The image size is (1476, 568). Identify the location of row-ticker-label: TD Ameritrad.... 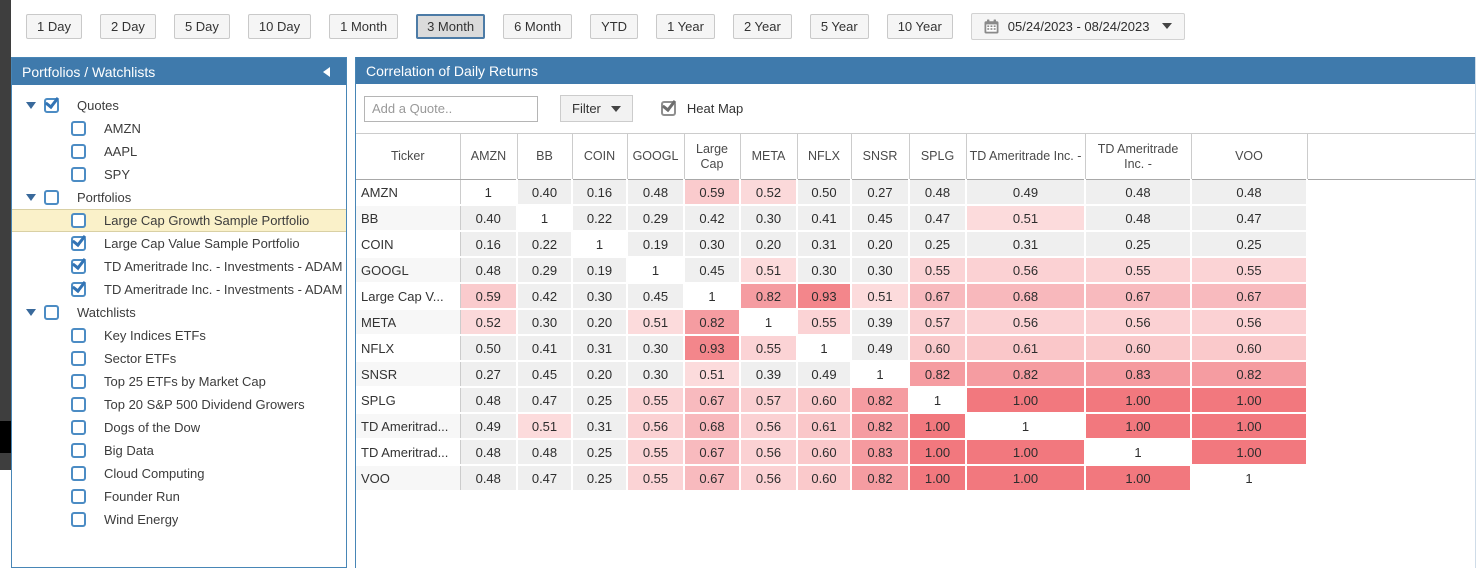
(408, 452).